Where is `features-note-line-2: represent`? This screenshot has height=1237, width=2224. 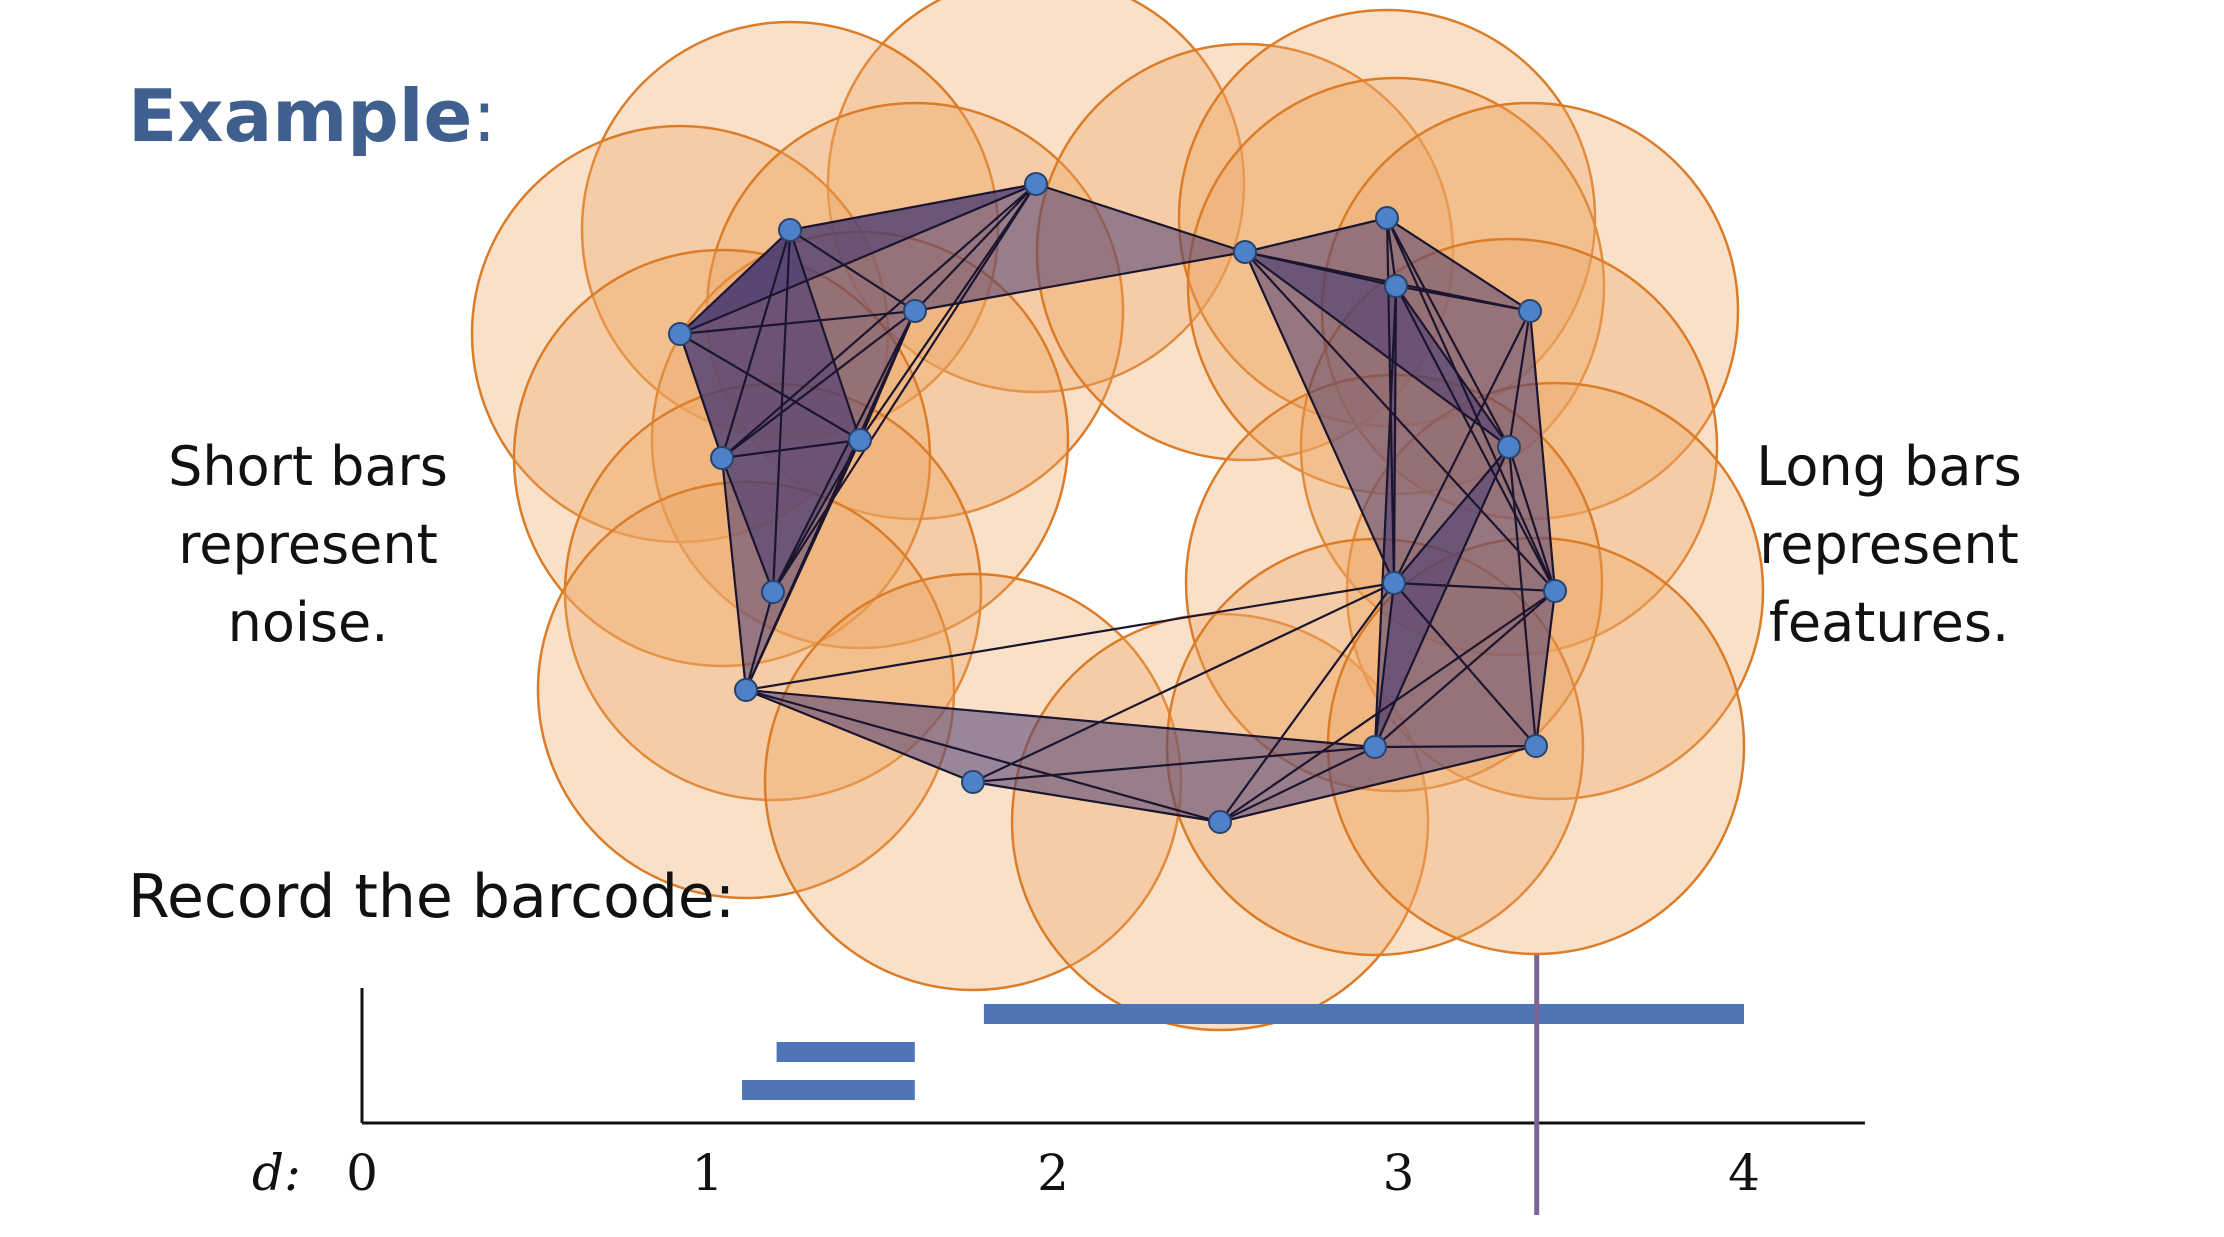 features-note-line-2: represent is located at coordinates (1889, 544).